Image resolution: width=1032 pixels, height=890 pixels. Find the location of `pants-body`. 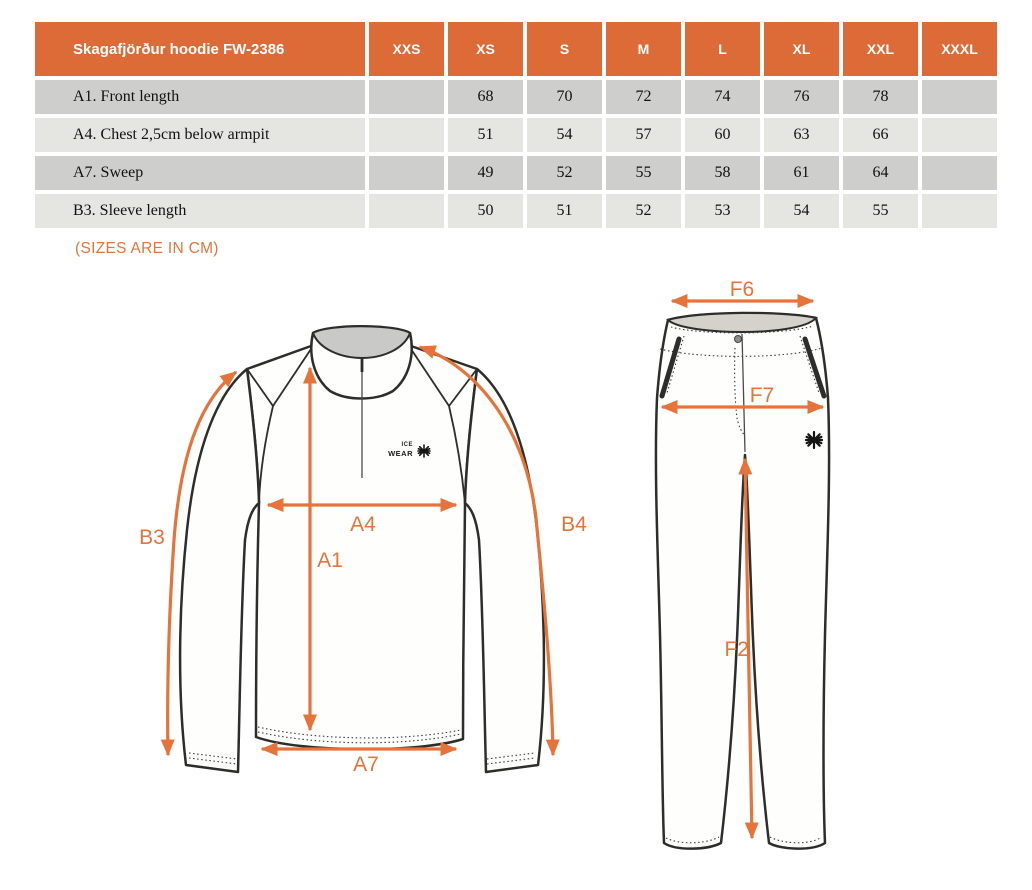

pants-body is located at coordinates (742, 580).